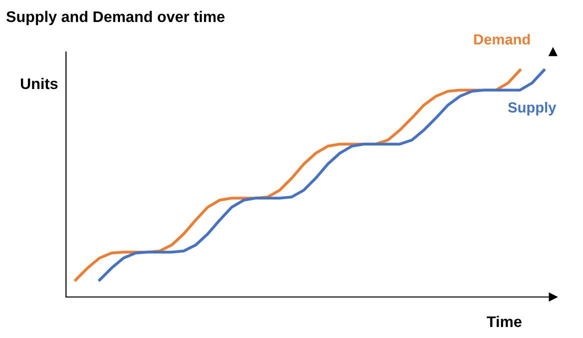 This screenshot has width=583, height=338. I want to click on chart-title: Supply and Demand over time, so click(115, 18).